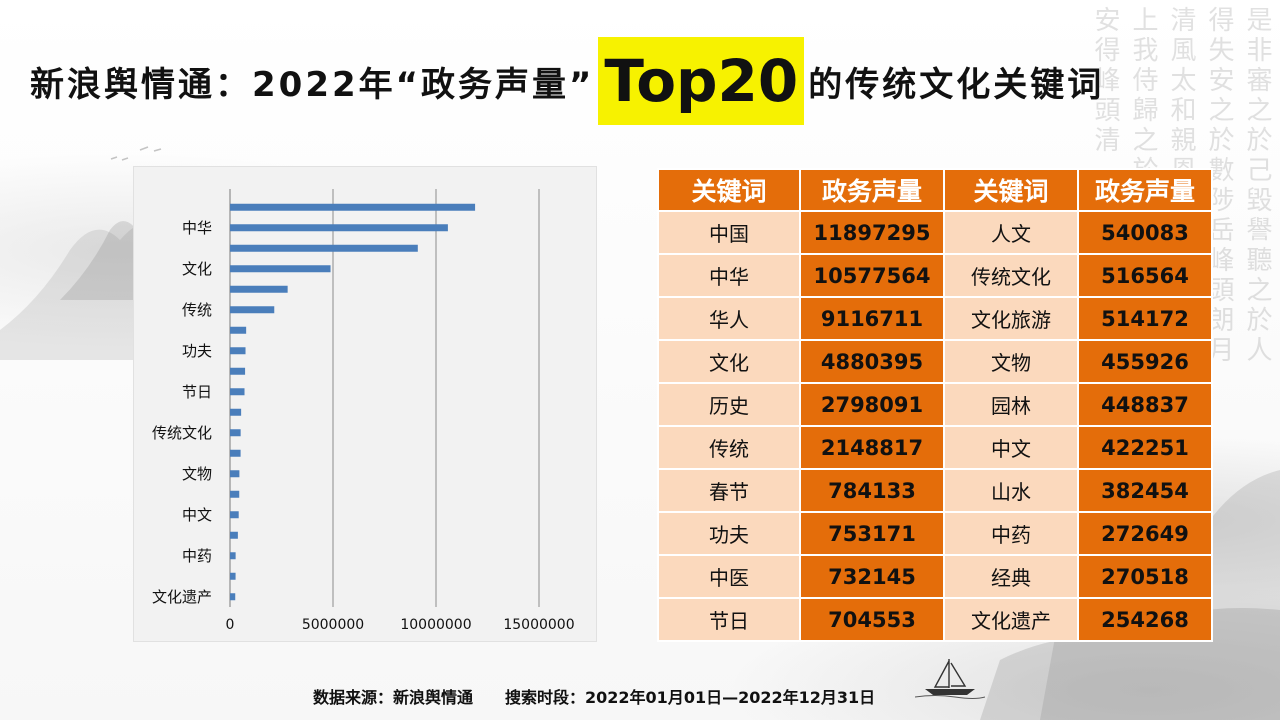  Describe the element at coordinates (1011, 447) in the screenshot. I see `keyword-cell: 中文` at that location.